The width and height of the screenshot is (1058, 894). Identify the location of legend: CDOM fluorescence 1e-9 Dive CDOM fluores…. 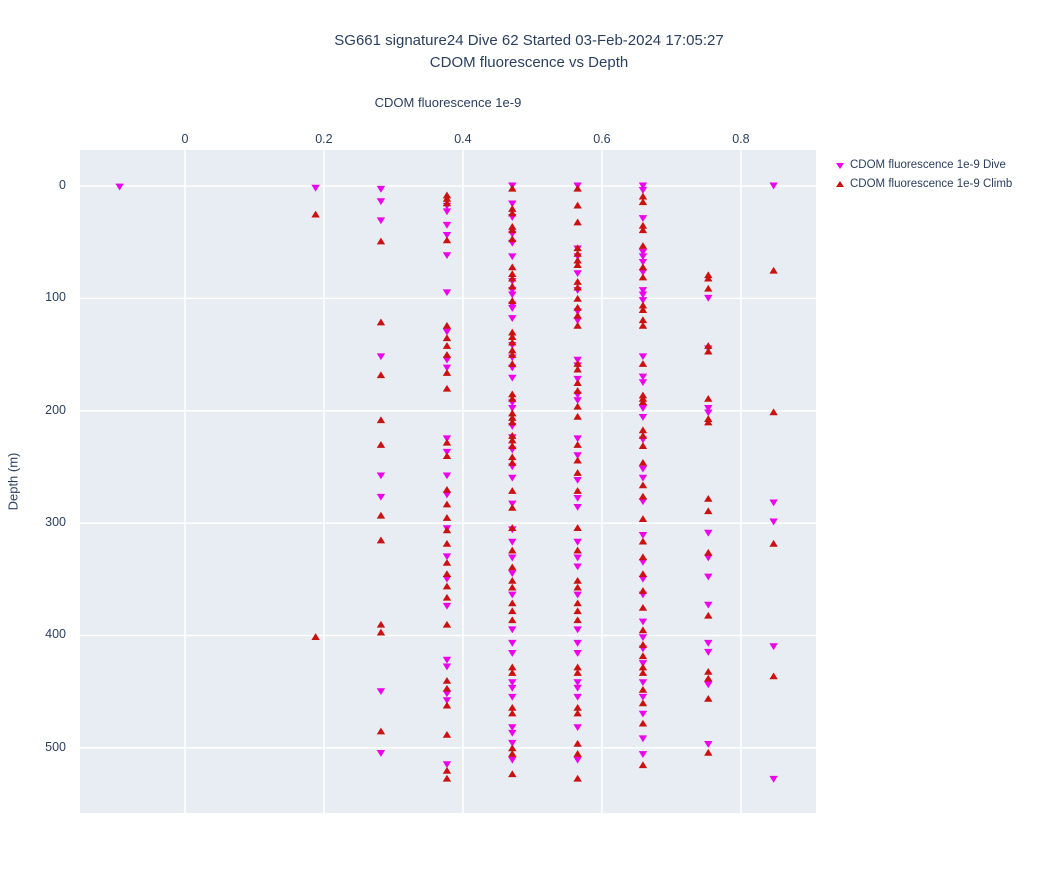
(921, 174).